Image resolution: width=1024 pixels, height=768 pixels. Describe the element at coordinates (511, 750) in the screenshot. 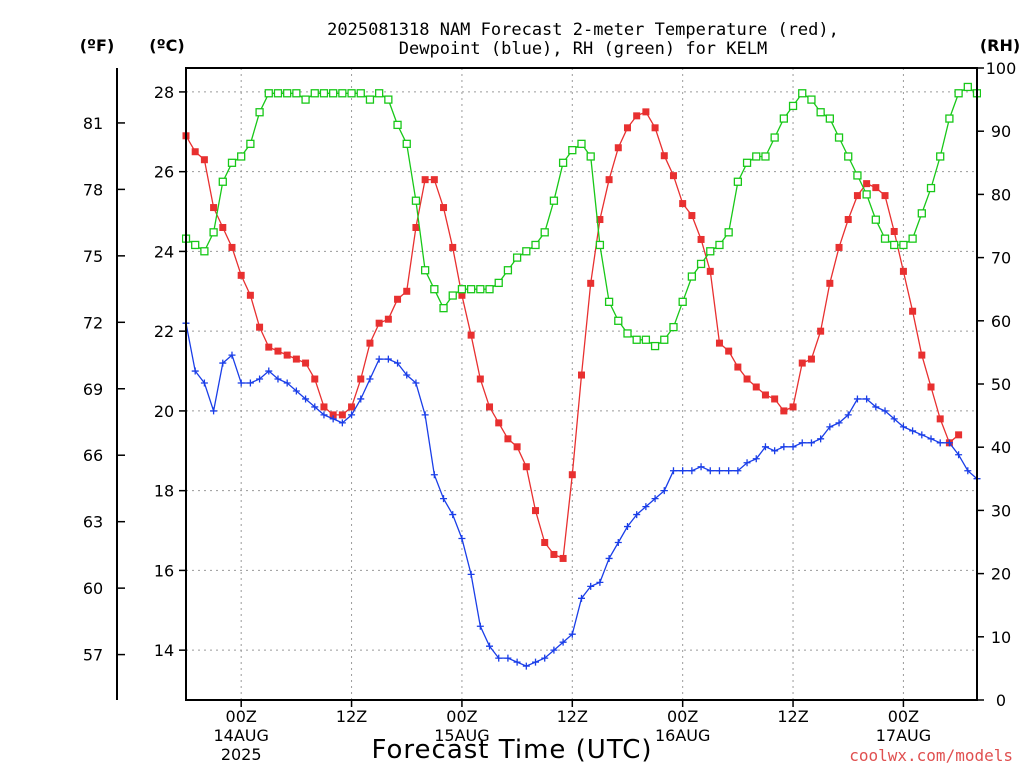

I see `x-axis-title: Forecast Time (UTC)` at that location.